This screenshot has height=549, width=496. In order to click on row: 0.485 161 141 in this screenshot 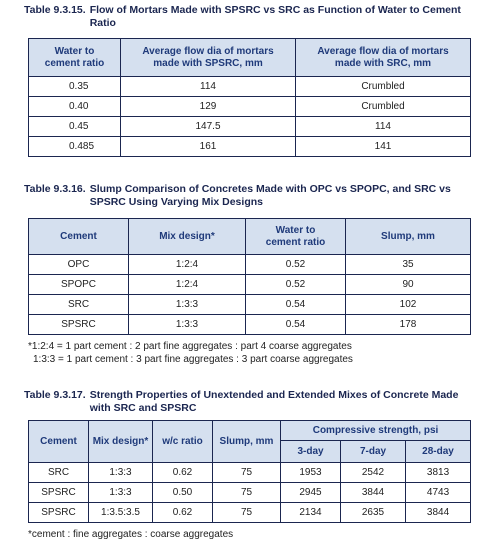, I will do `click(249, 146)`.